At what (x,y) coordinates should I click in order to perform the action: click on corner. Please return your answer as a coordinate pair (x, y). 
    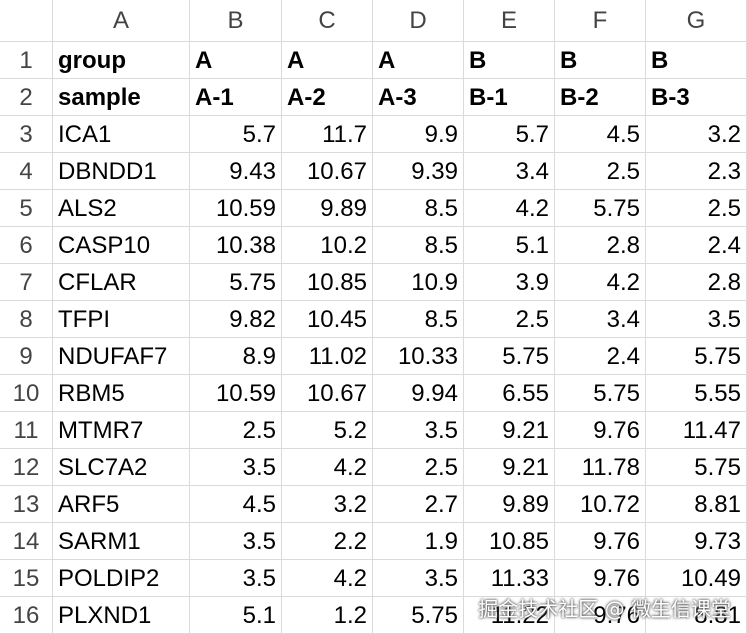
    Looking at the image, I should click on (26, 21).